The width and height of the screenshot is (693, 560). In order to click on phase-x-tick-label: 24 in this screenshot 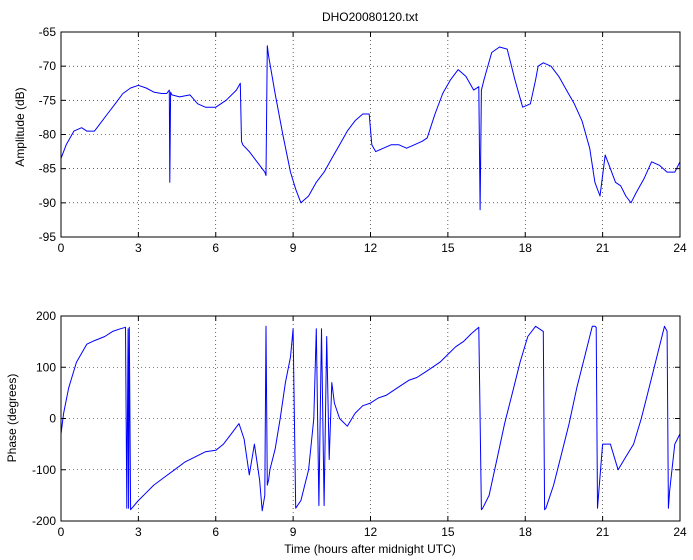, I will do `click(680, 532)`.